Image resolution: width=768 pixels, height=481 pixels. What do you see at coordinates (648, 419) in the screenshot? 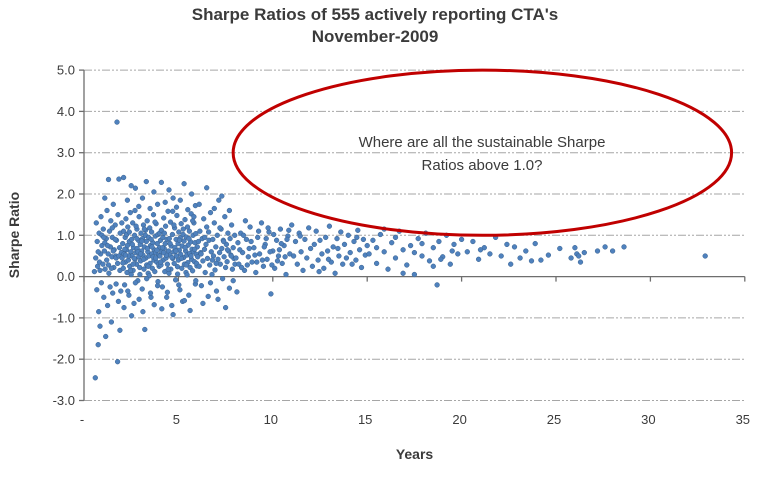
I see `x-tick-label: 30` at bounding box center [648, 419].